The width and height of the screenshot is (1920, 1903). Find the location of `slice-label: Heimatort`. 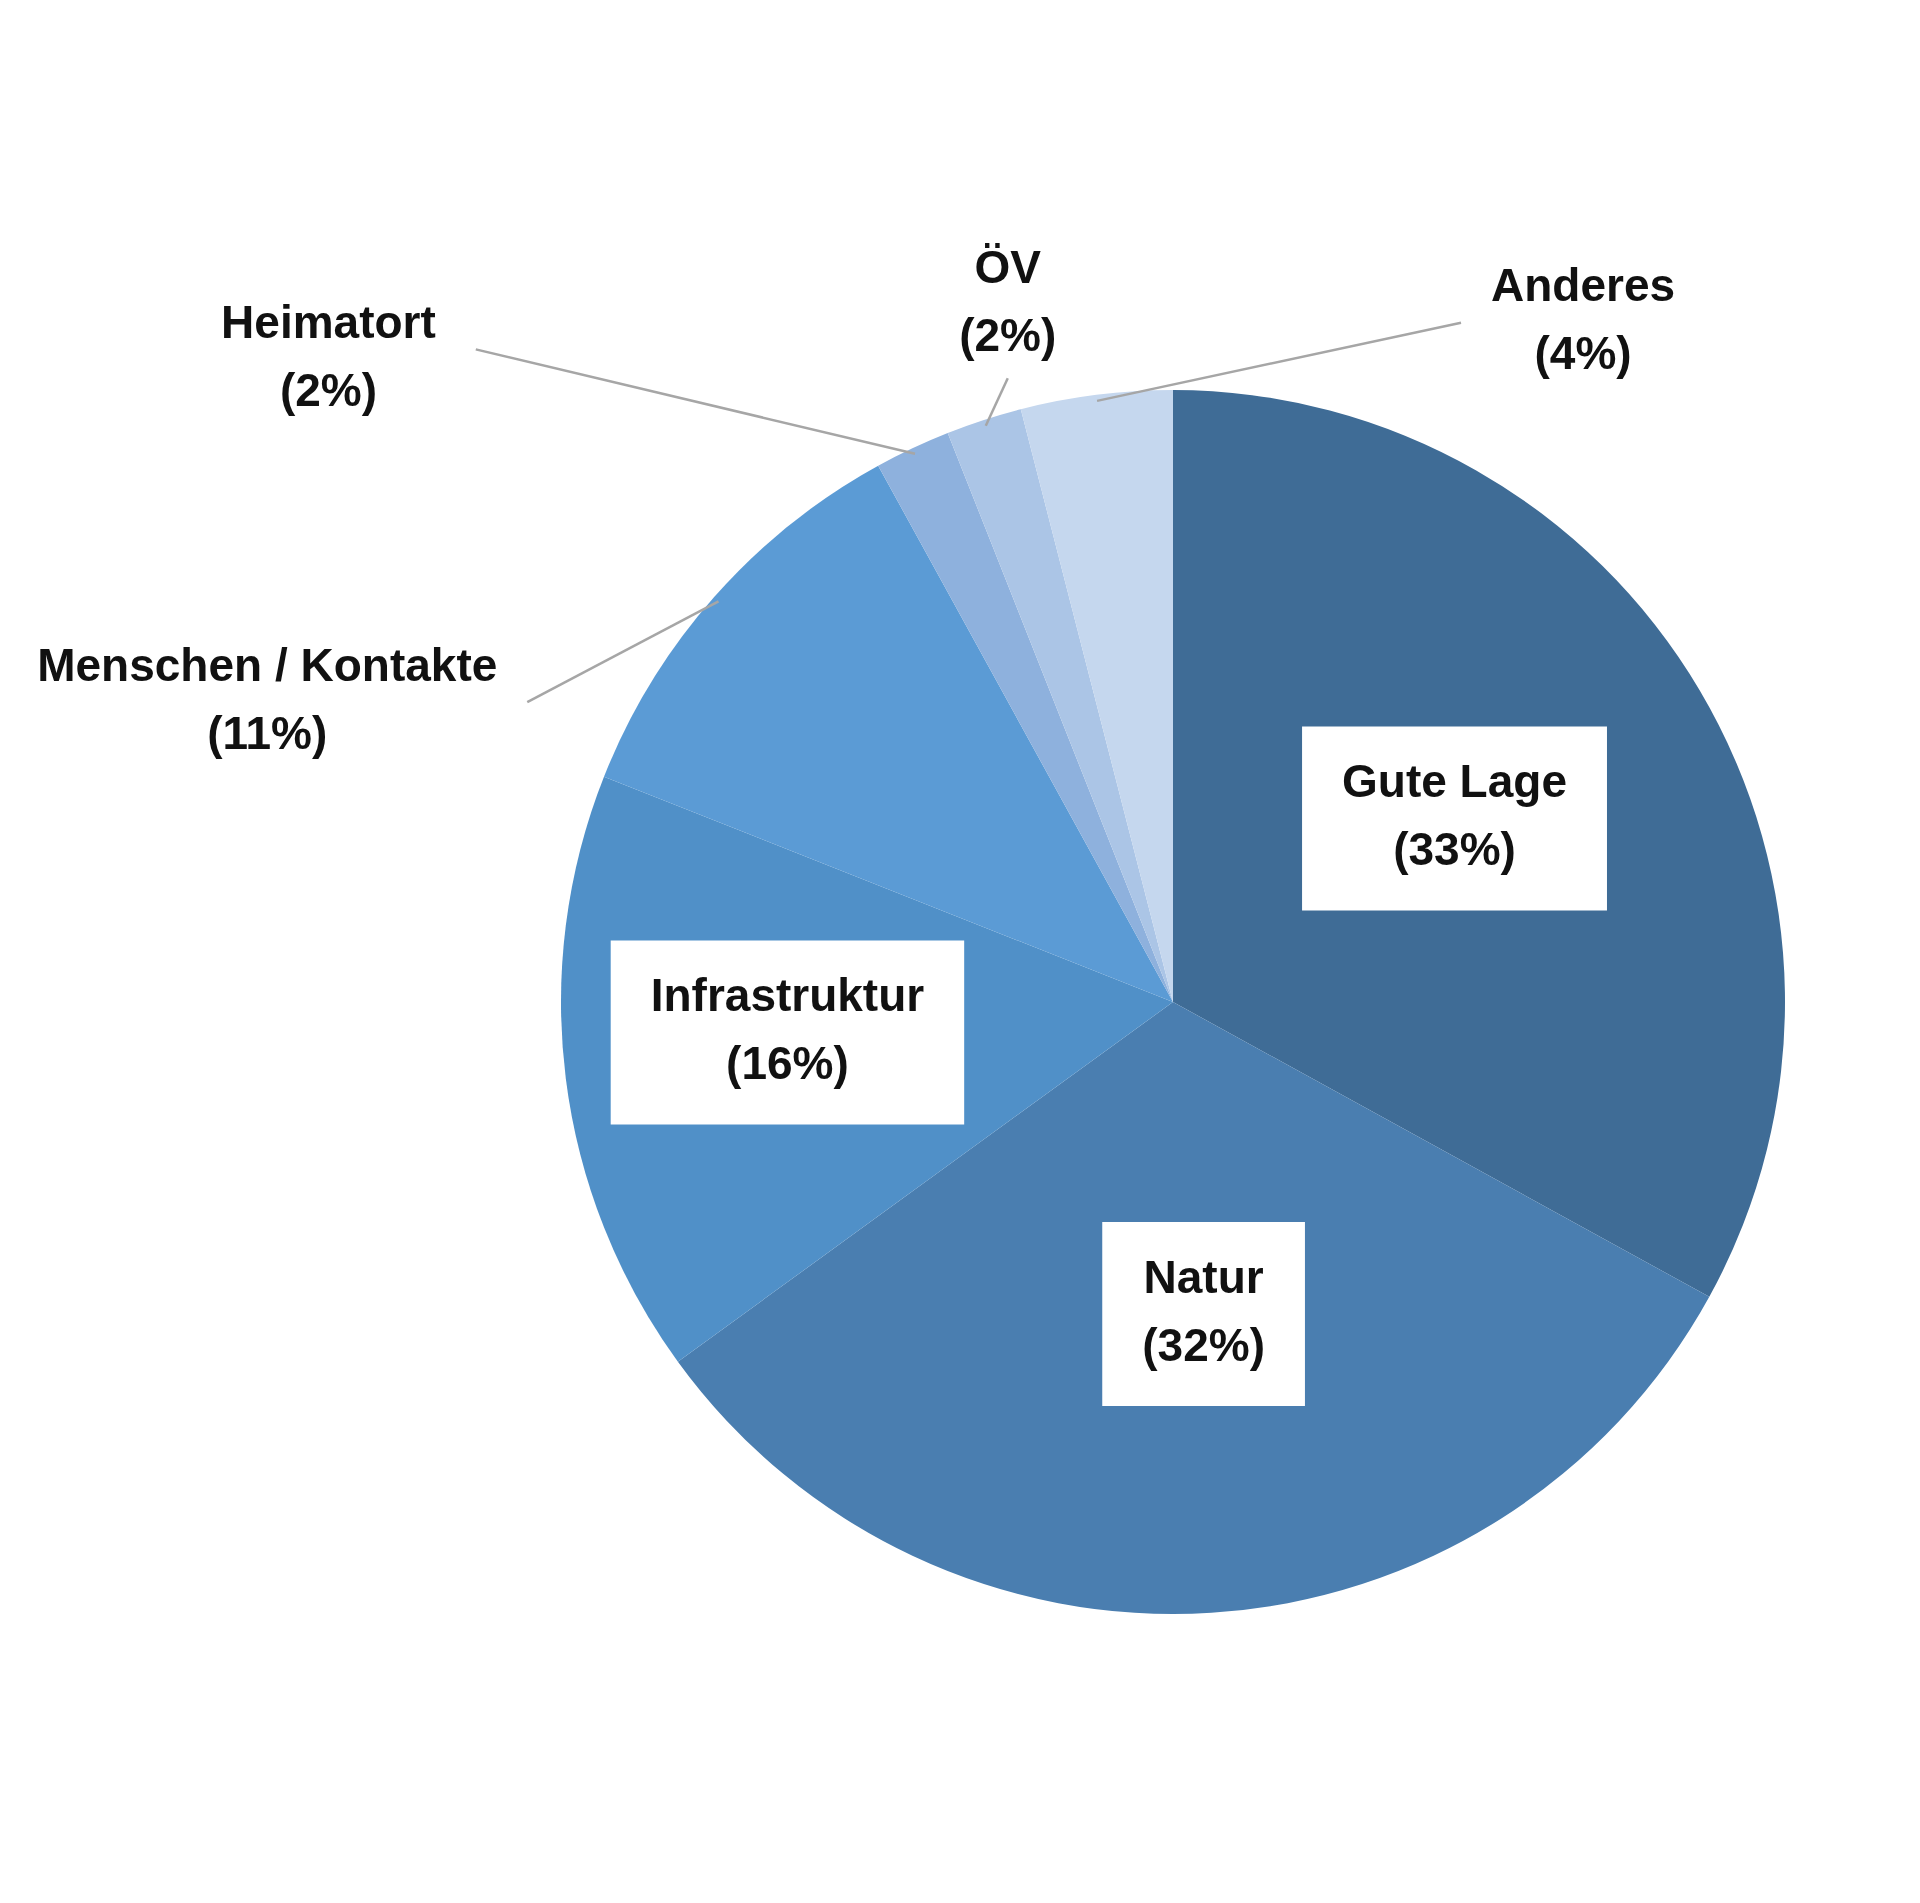

slice-label: Heimatort is located at coordinates (328, 322).